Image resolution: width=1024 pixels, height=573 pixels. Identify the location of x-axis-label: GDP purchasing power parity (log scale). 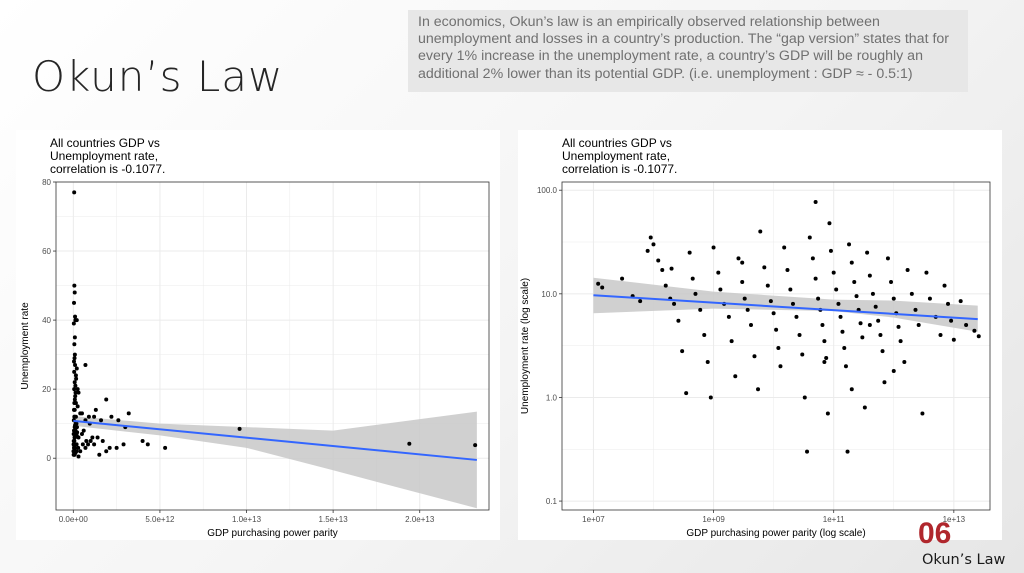
(775, 533).